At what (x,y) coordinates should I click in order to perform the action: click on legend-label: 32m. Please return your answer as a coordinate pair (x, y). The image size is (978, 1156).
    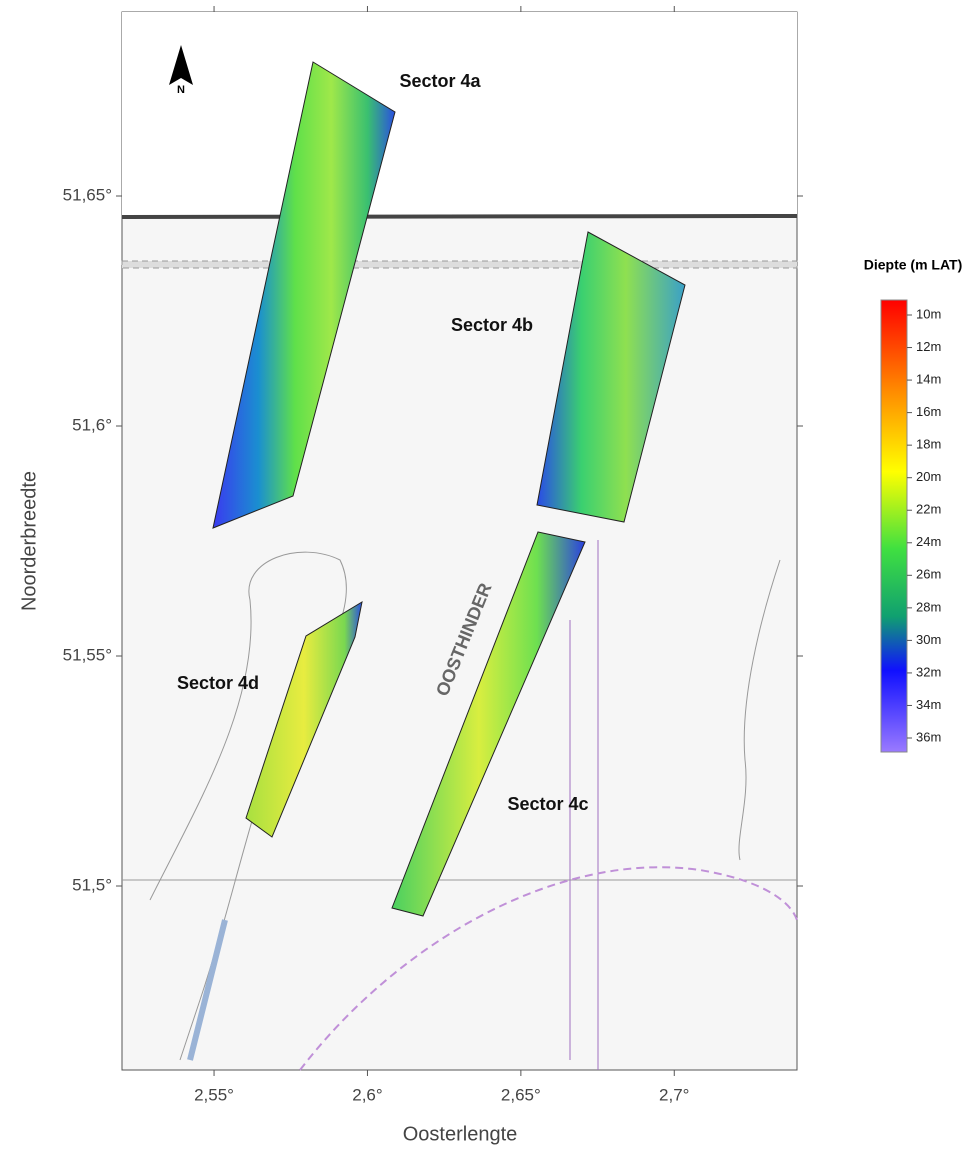
    Looking at the image, I should click on (928, 671).